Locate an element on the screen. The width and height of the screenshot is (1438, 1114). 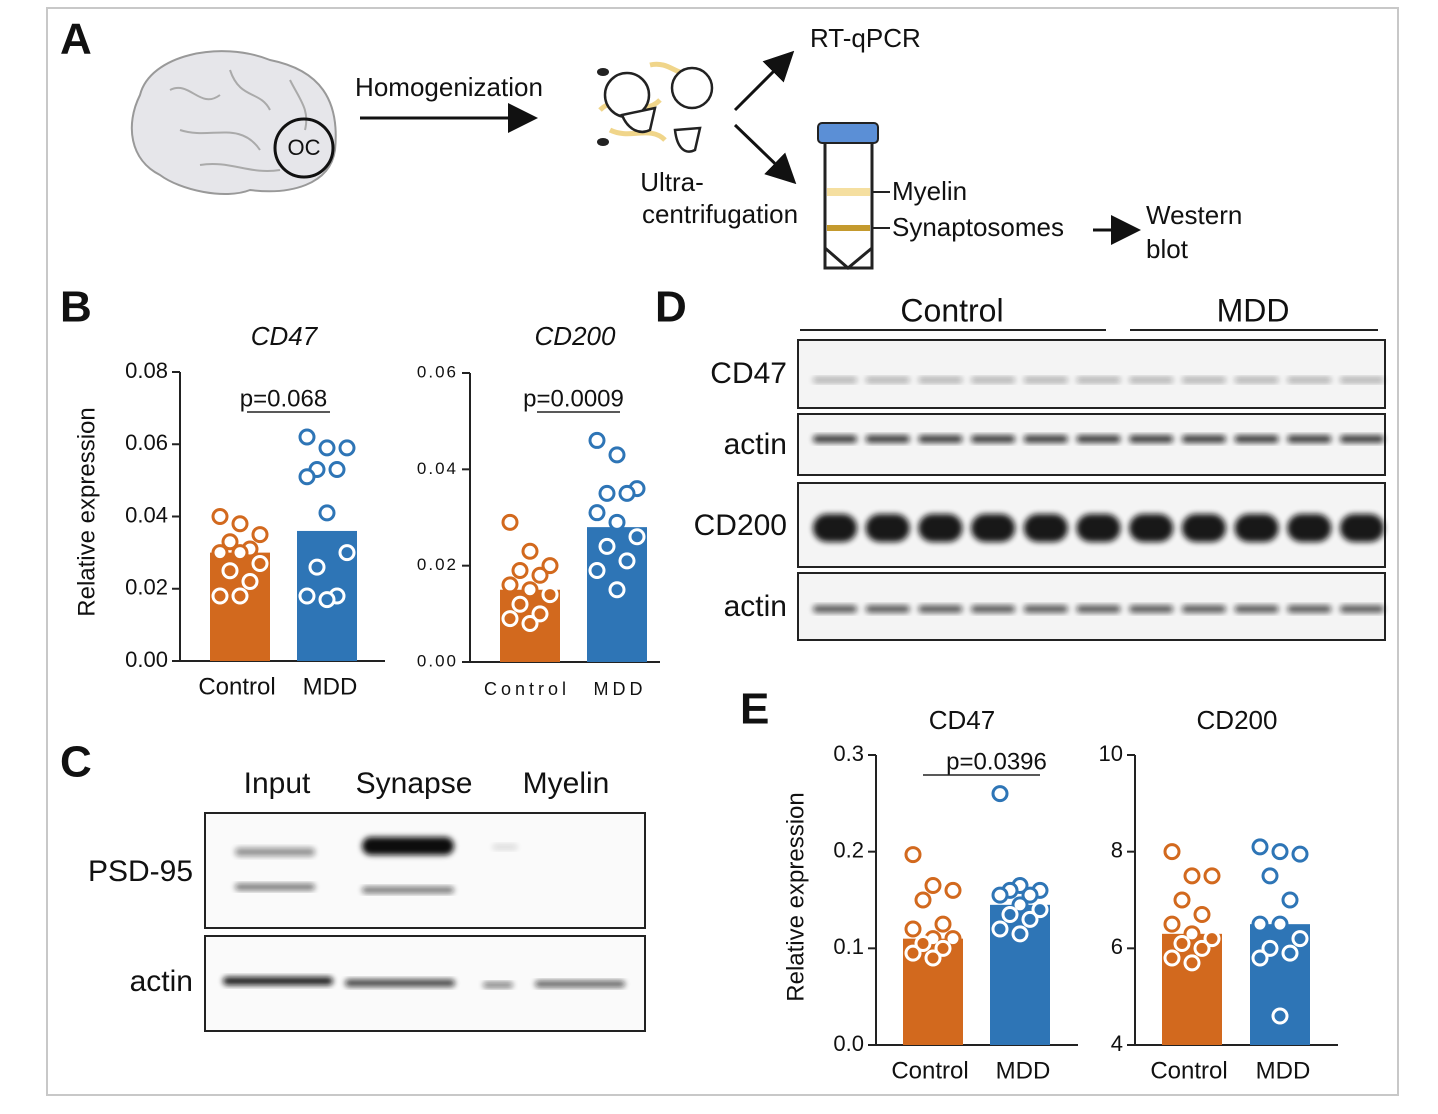
panel-label: D is located at coordinates (671, 307).